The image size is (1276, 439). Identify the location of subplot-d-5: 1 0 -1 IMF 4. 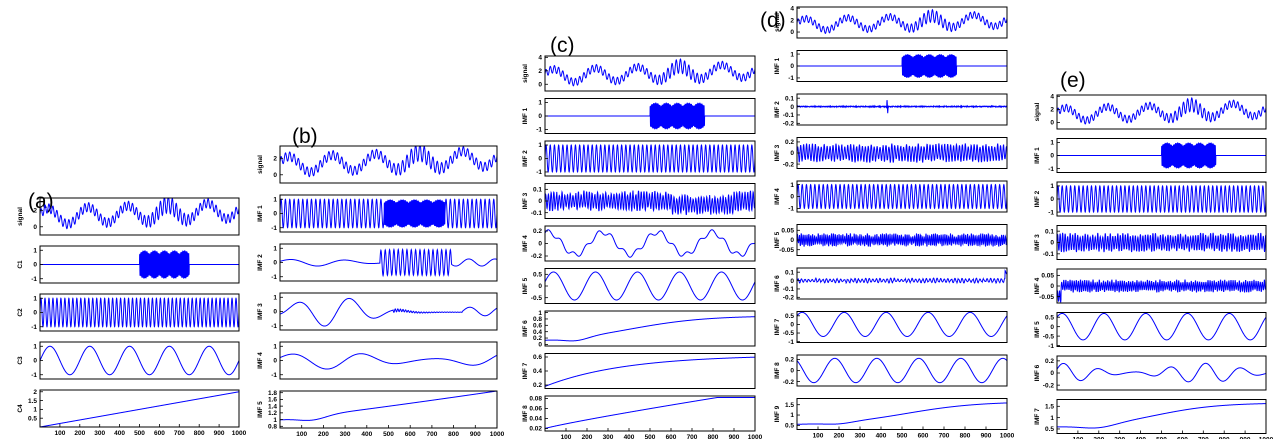
(891, 196).